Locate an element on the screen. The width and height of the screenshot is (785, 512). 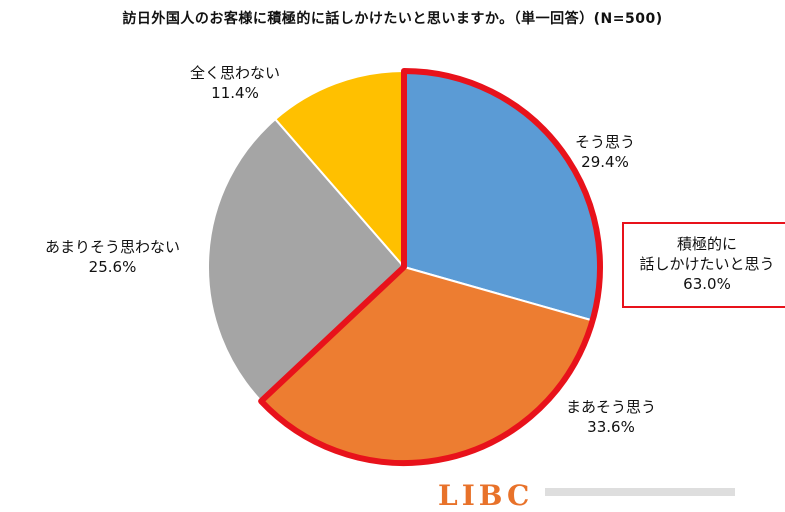
callout-line-2: 話しかけたいと思う is located at coordinates (707, 264).